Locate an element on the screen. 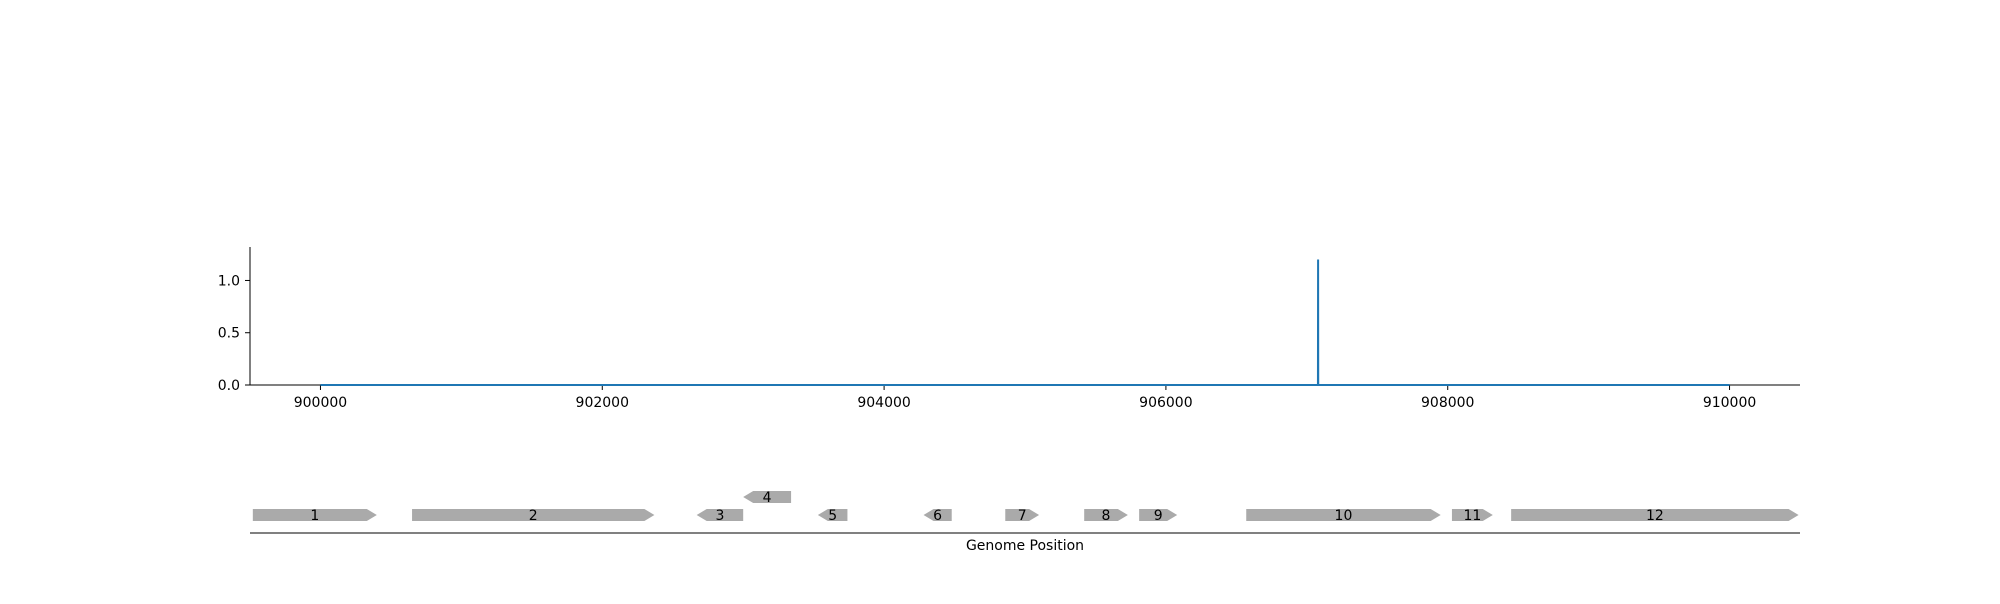 The image size is (2000, 604). gene-label: 4 is located at coordinates (767, 498).